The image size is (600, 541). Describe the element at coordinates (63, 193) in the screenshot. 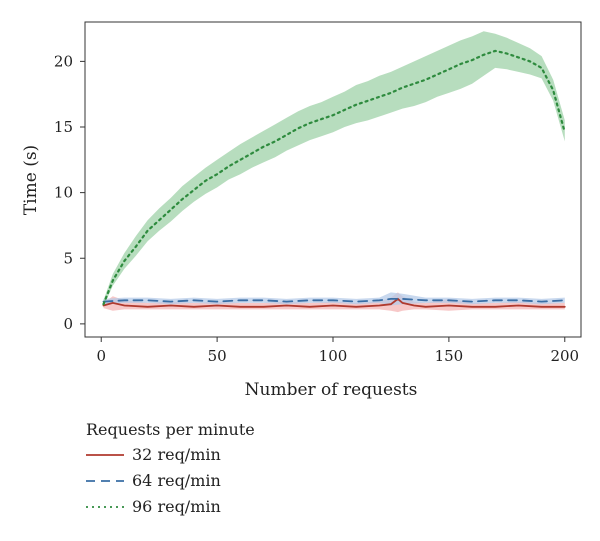

I see `y-tick-label: 10` at that location.